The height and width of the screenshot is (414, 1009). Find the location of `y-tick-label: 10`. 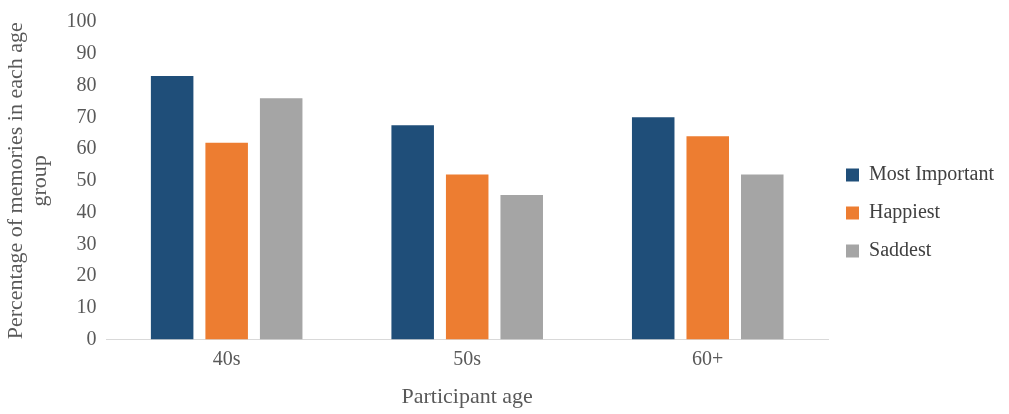

y-tick-label: 10 is located at coordinates (86, 306).